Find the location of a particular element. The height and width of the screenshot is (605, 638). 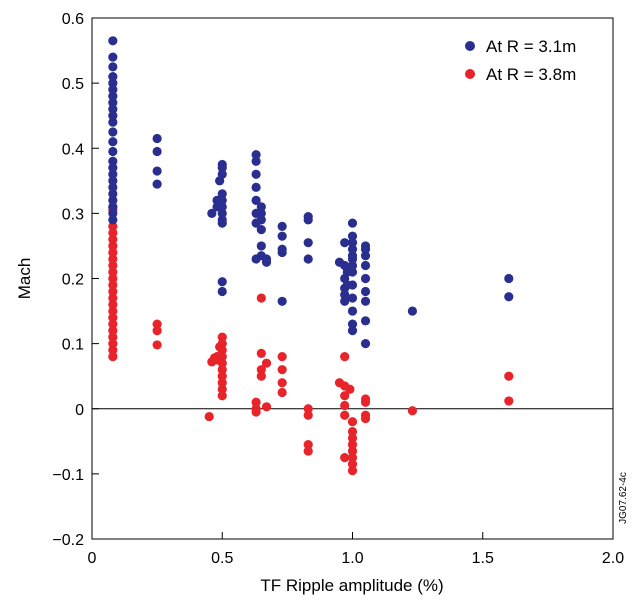

y-tick-label: 0.1 is located at coordinates (73, 345).